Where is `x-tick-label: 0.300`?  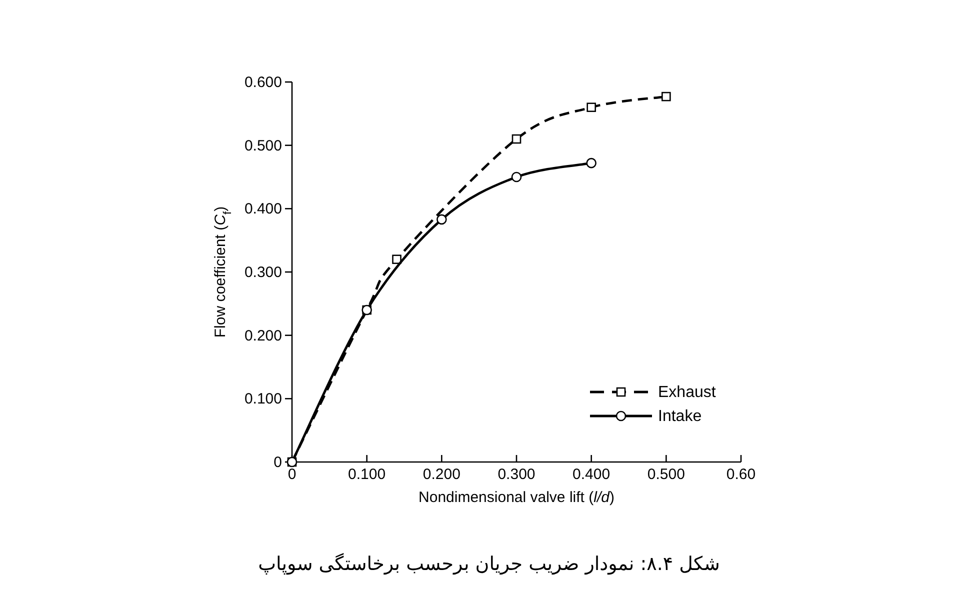
x-tick-label: 0.300 is located at coordinates (517, 474).